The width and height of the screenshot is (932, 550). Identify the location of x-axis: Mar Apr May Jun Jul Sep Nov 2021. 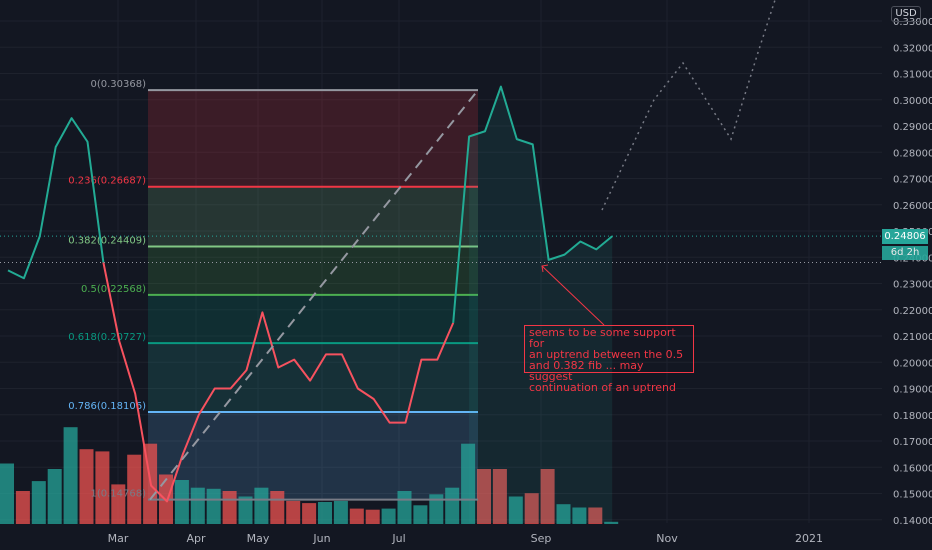
(465, 538).